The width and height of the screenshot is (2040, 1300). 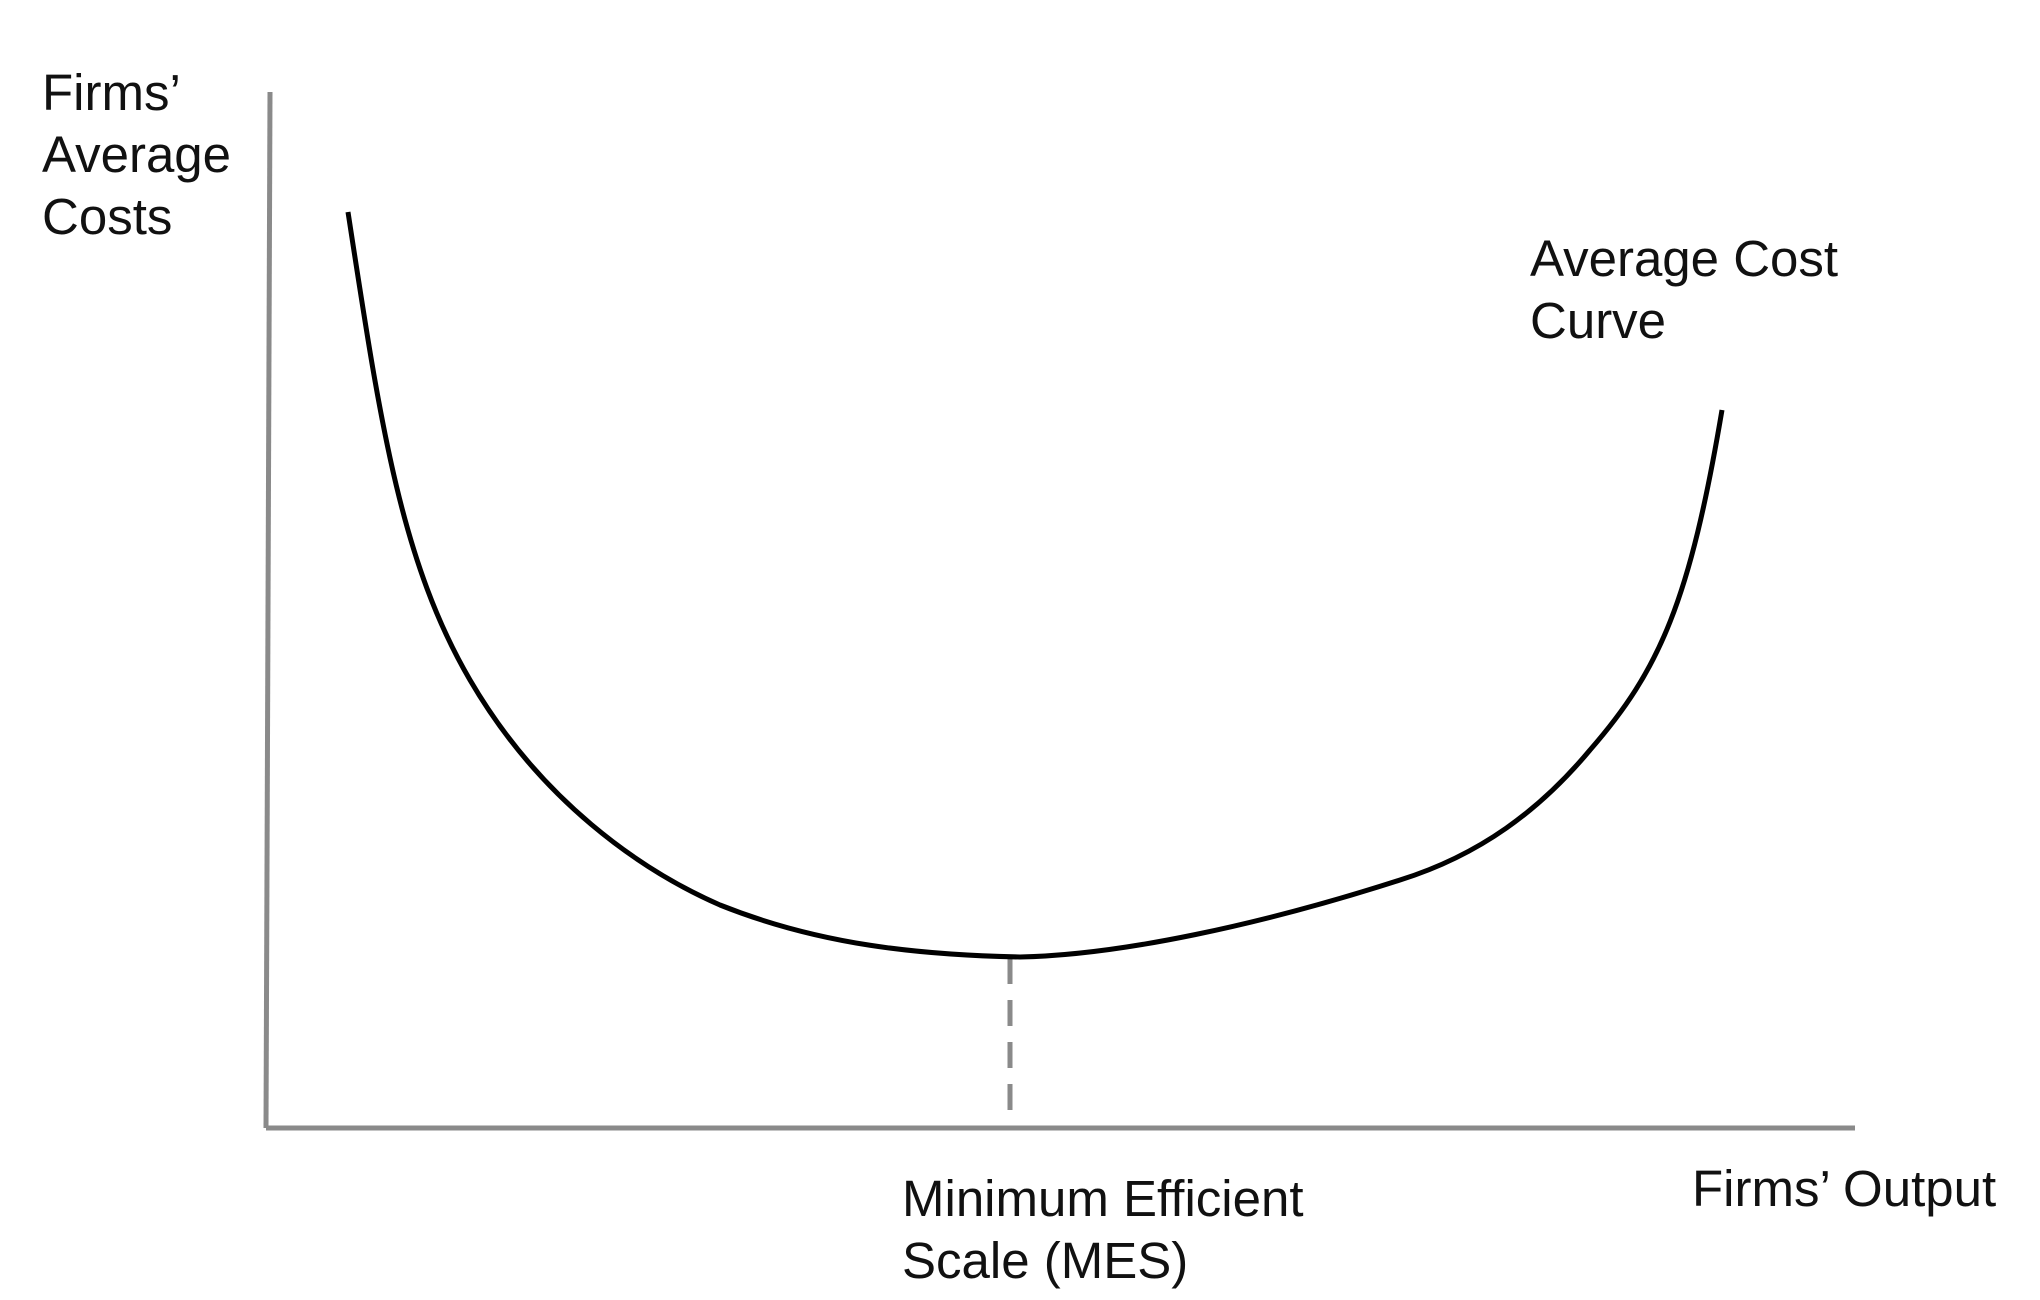 I want to click on y-axis-label-line: Average, so click(x=137, y=154).